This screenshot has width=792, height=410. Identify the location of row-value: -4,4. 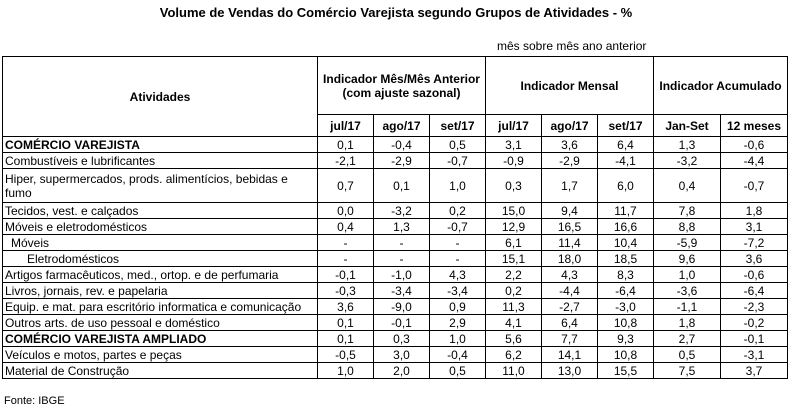
(569, 290).